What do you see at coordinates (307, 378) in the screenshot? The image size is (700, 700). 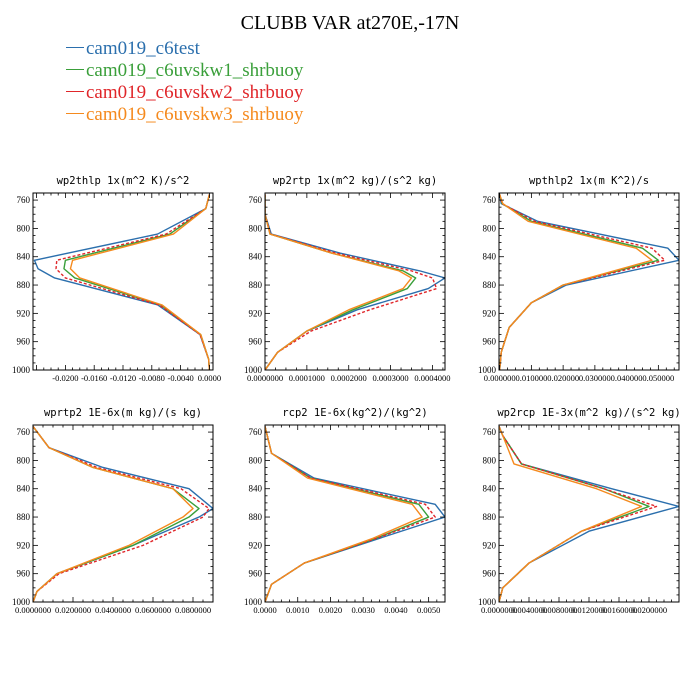 I see `x-tick-label: 0.0001000` at bounding box center [307, 378].